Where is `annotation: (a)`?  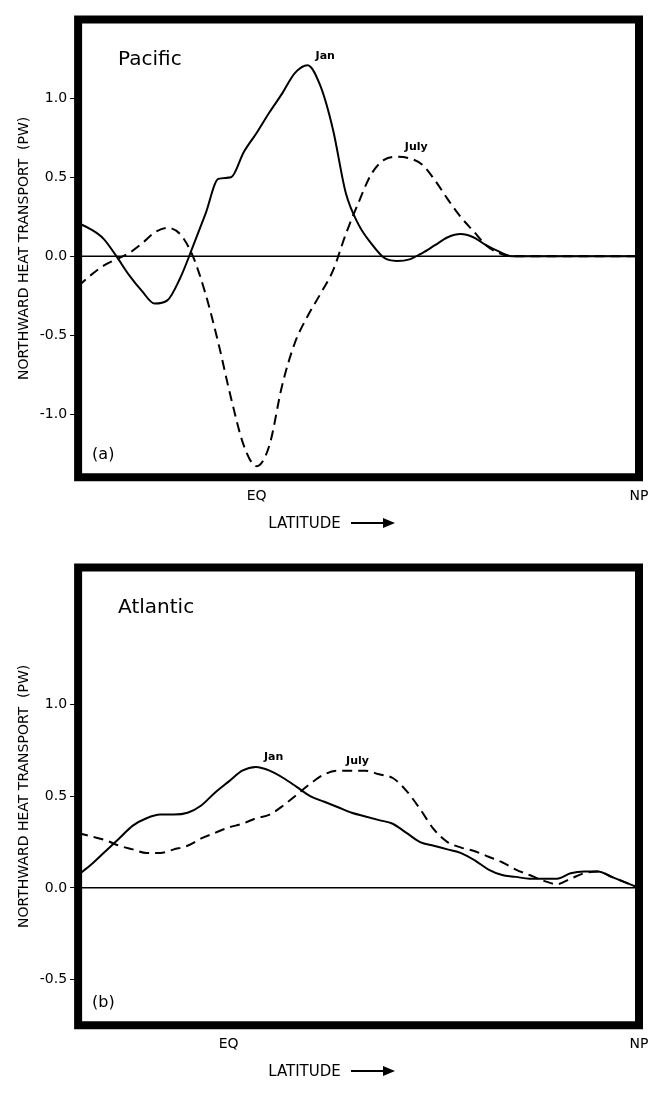
annotation: (a) is located at coordinates (103, 454).